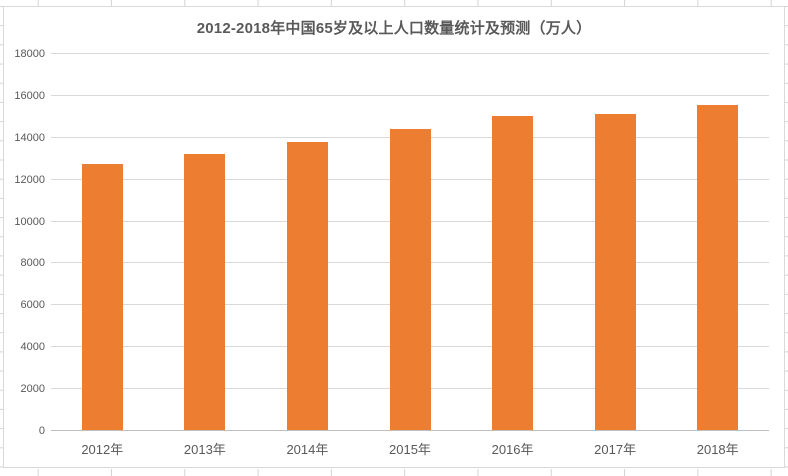 The image size is (788, 476). I want to click on x-axis-tick-label: 2016年, so click(512, 449).